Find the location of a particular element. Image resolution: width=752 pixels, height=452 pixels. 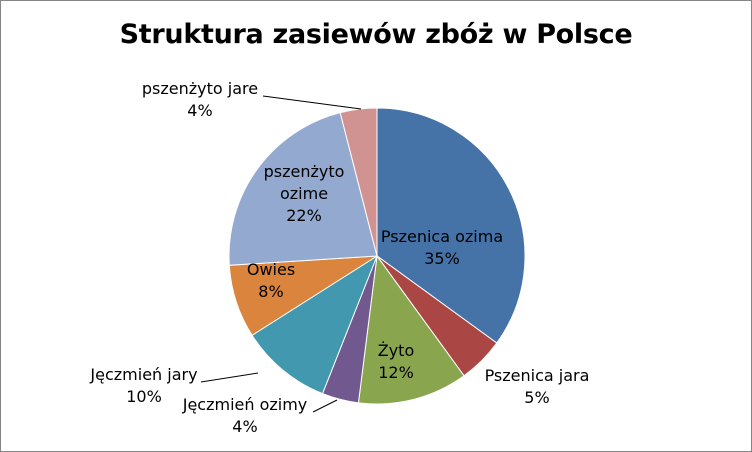

slice-name-jeczmien-jary: Jęczmień jary is located at coordinates (143, 374).